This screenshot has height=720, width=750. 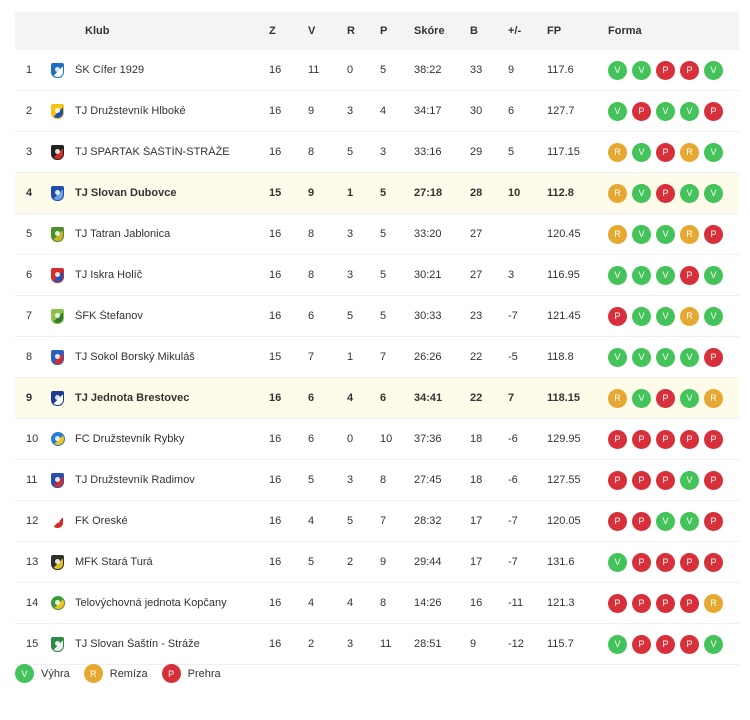 I want to click on club-name: ŠFK Štefanov, so click(x=109, y=316).